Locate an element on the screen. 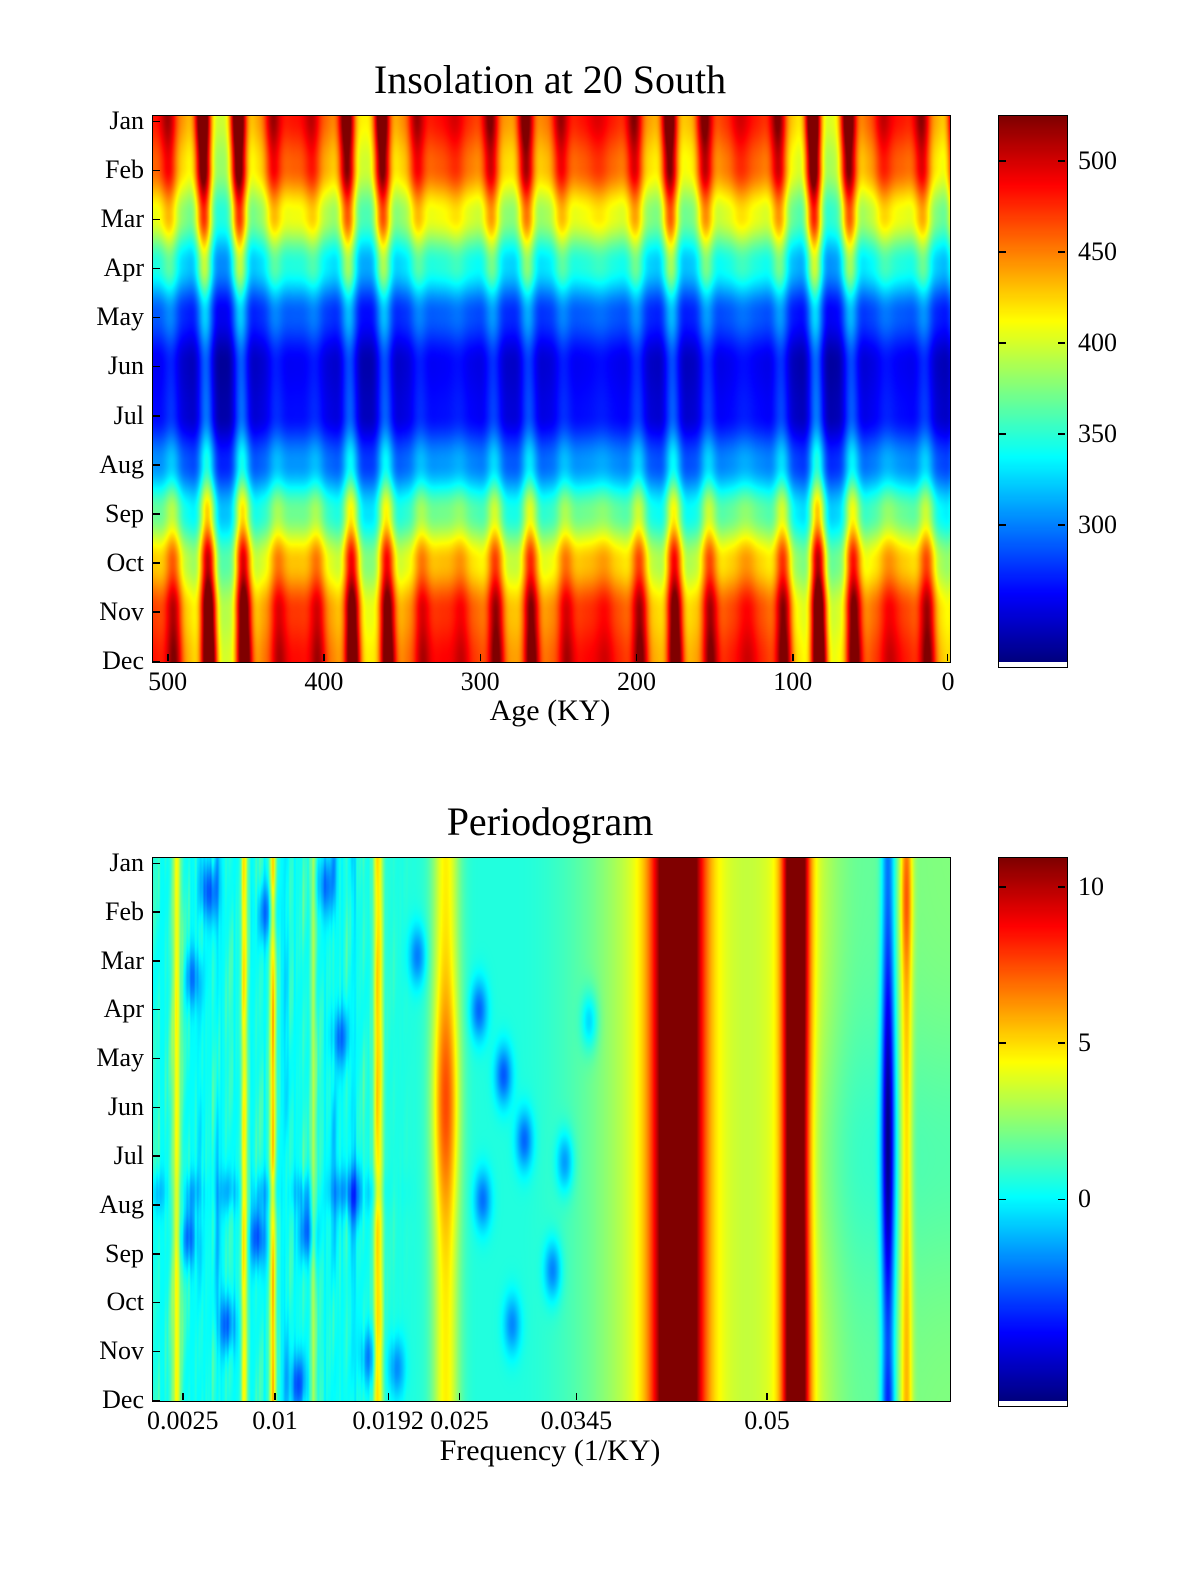 This screenshot has width=1200, height=1575. x-tick-label: 0.0345 is located at coordinates (576, 1420).